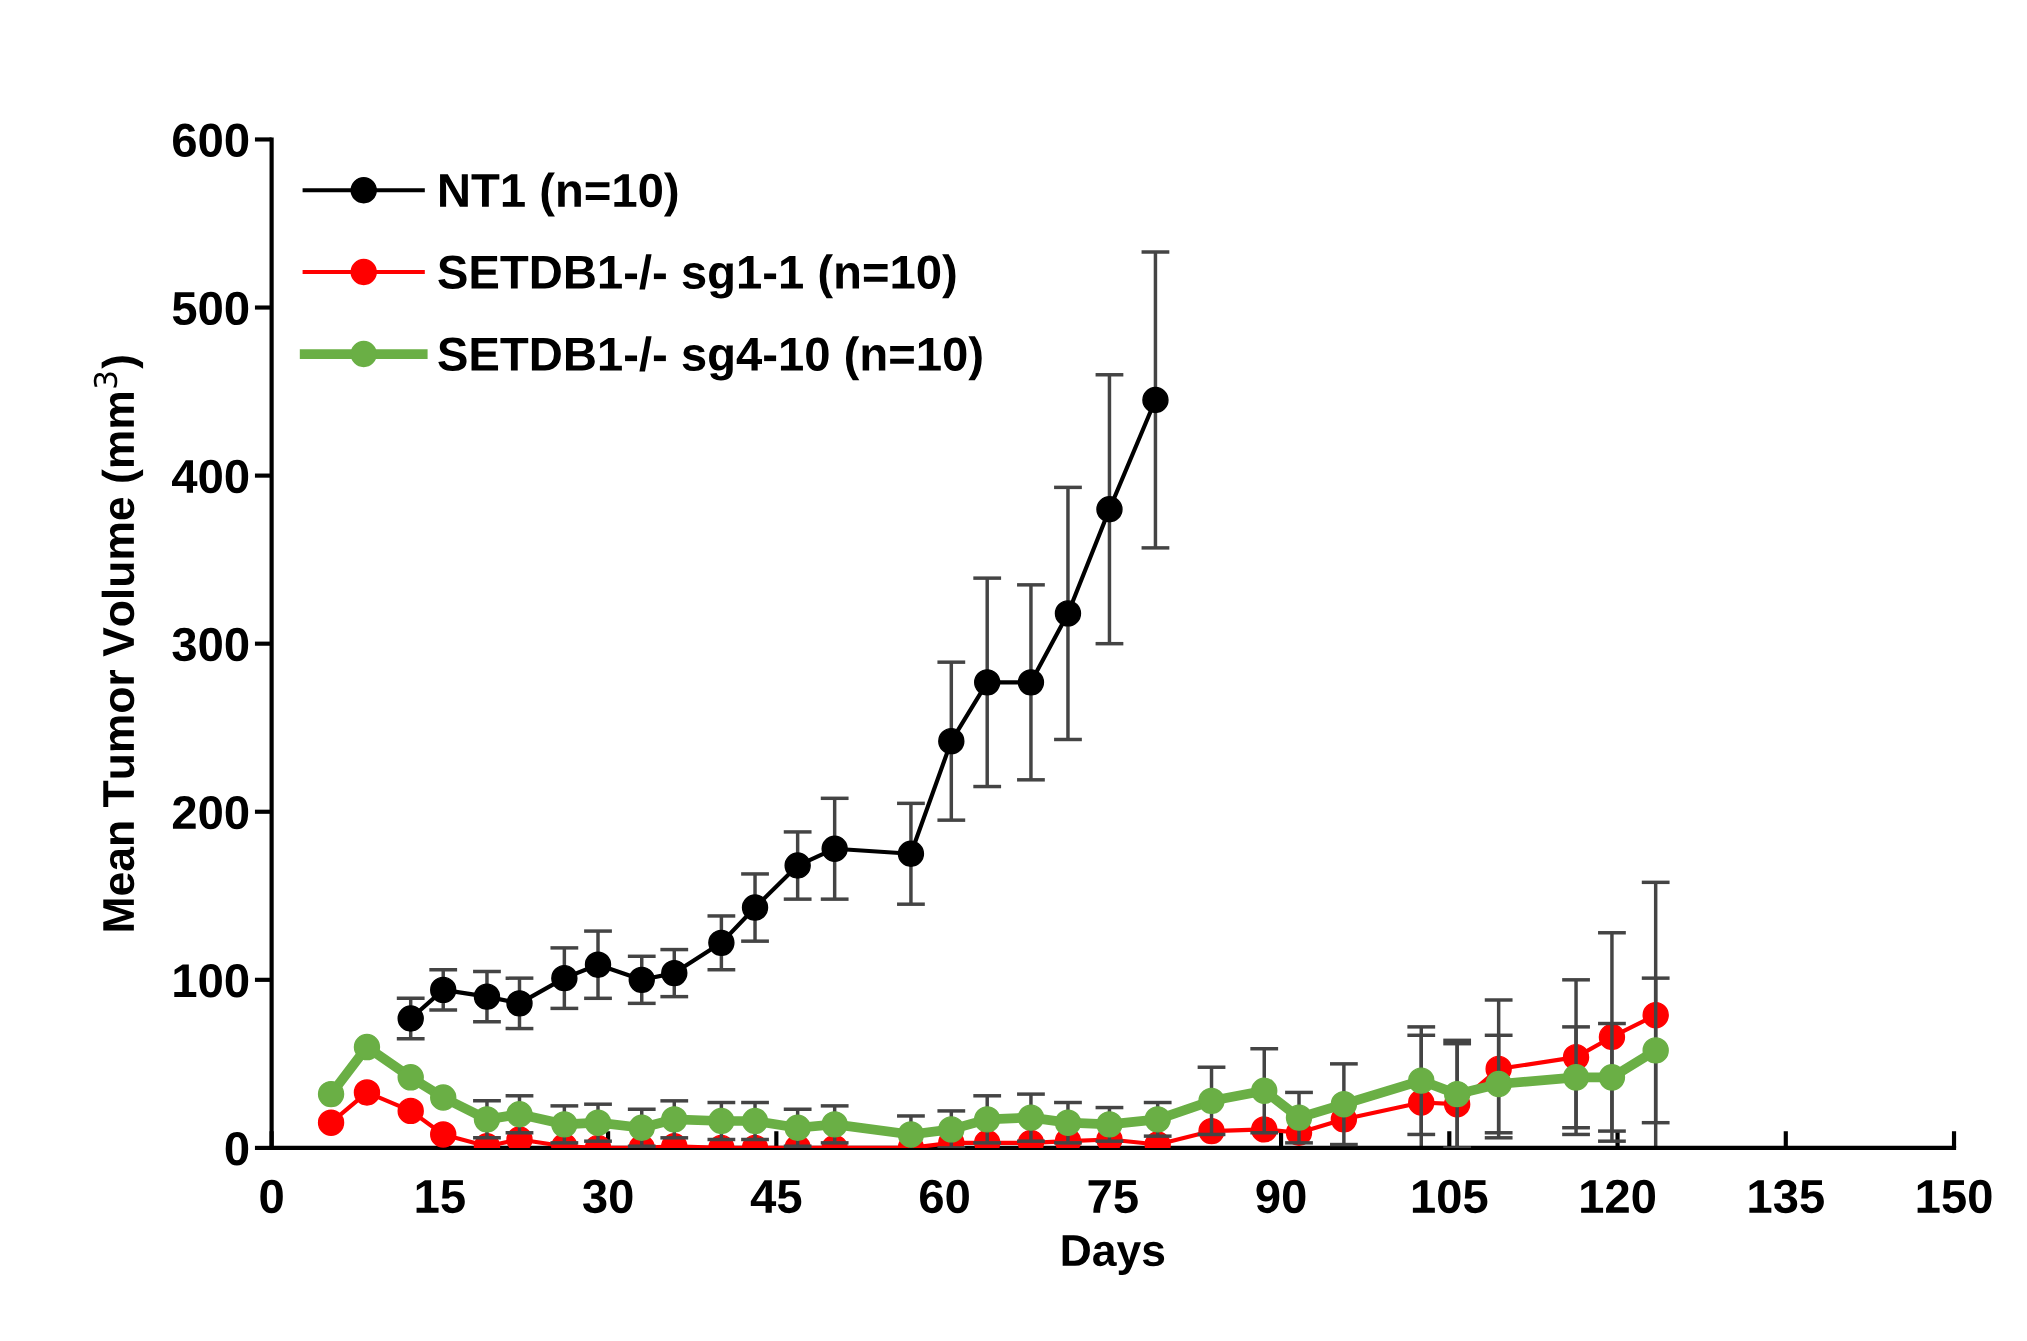 This screenshot has width=2027, height=1341. Describe the element at coordinates (211, 140) in the screenshot. I see `y-tick-label: 600` at that location.